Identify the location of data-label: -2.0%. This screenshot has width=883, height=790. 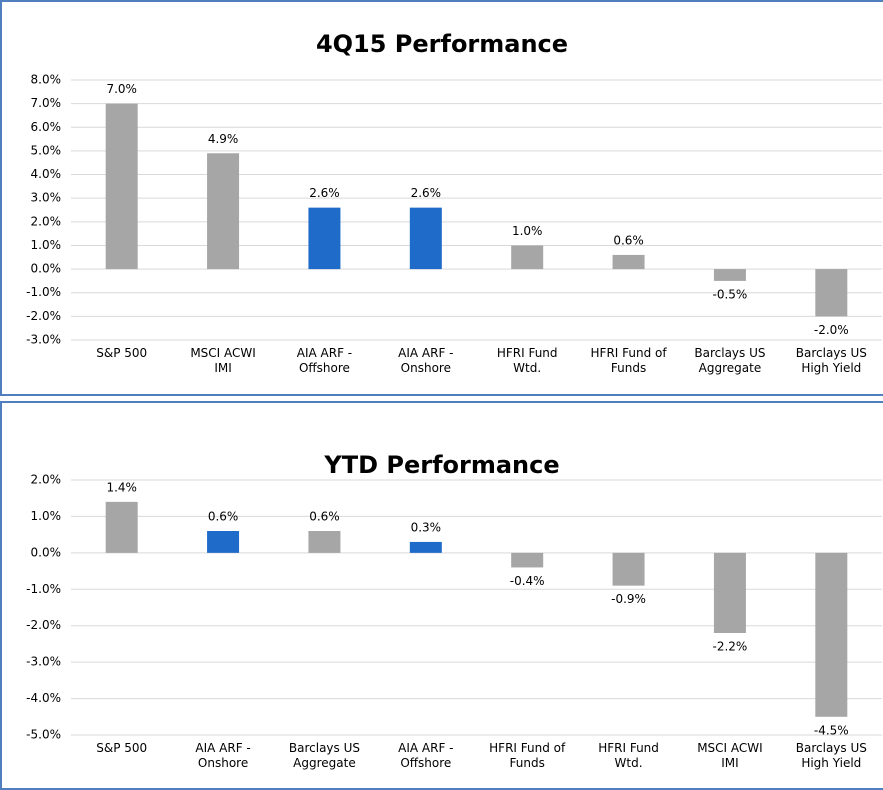
(831, 330).